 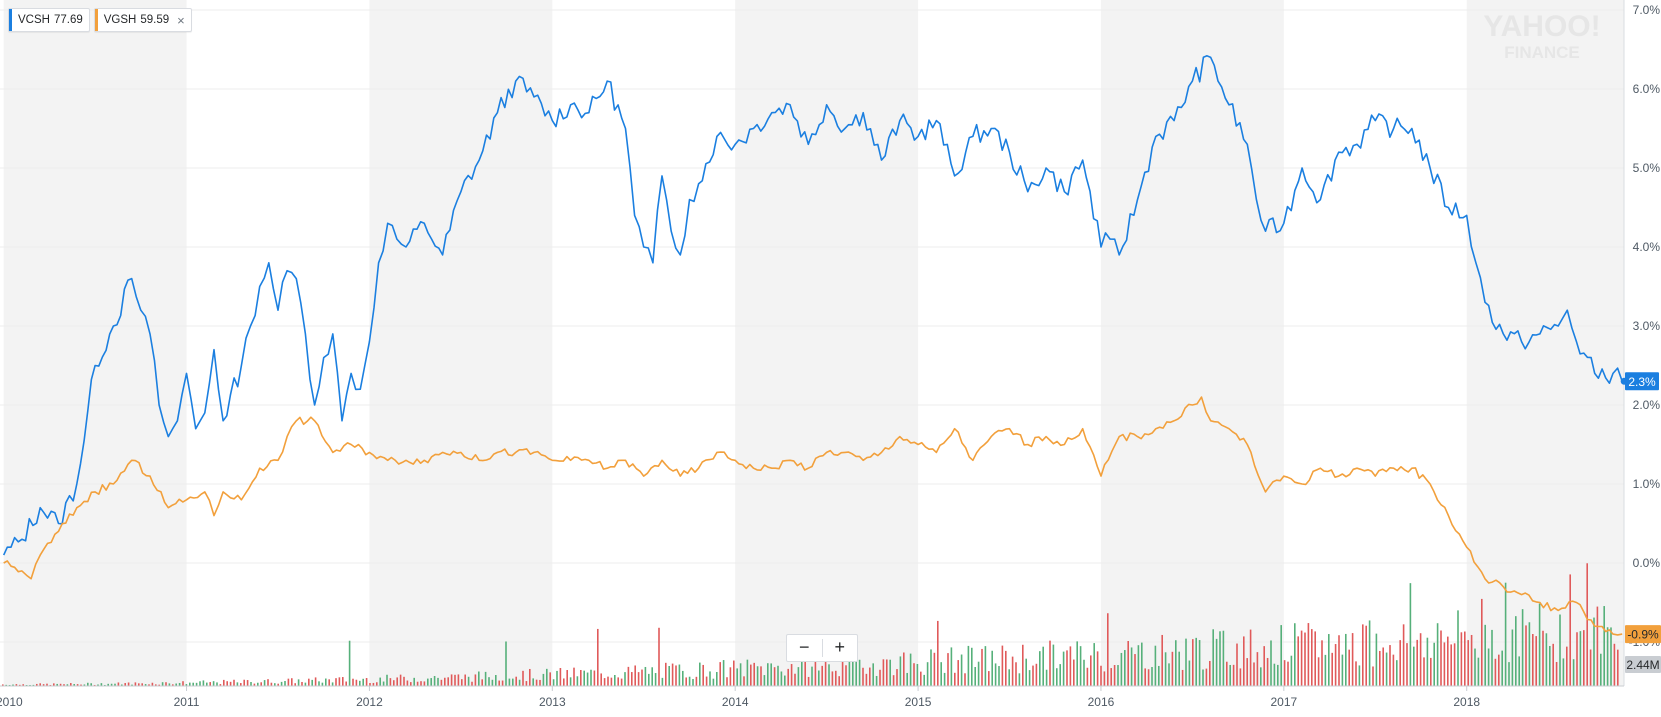 I want to click on close-icon: ×, so click(x=181, y=20).